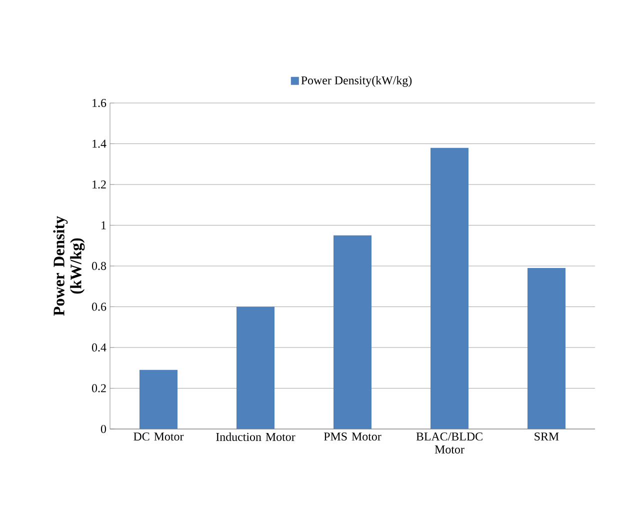 This screenshot has width=617, height=519. What do you see at coordinates (546, 436) in the screenshot?
I see `x-tick-label: SRM` at bounding box center [546, 436].